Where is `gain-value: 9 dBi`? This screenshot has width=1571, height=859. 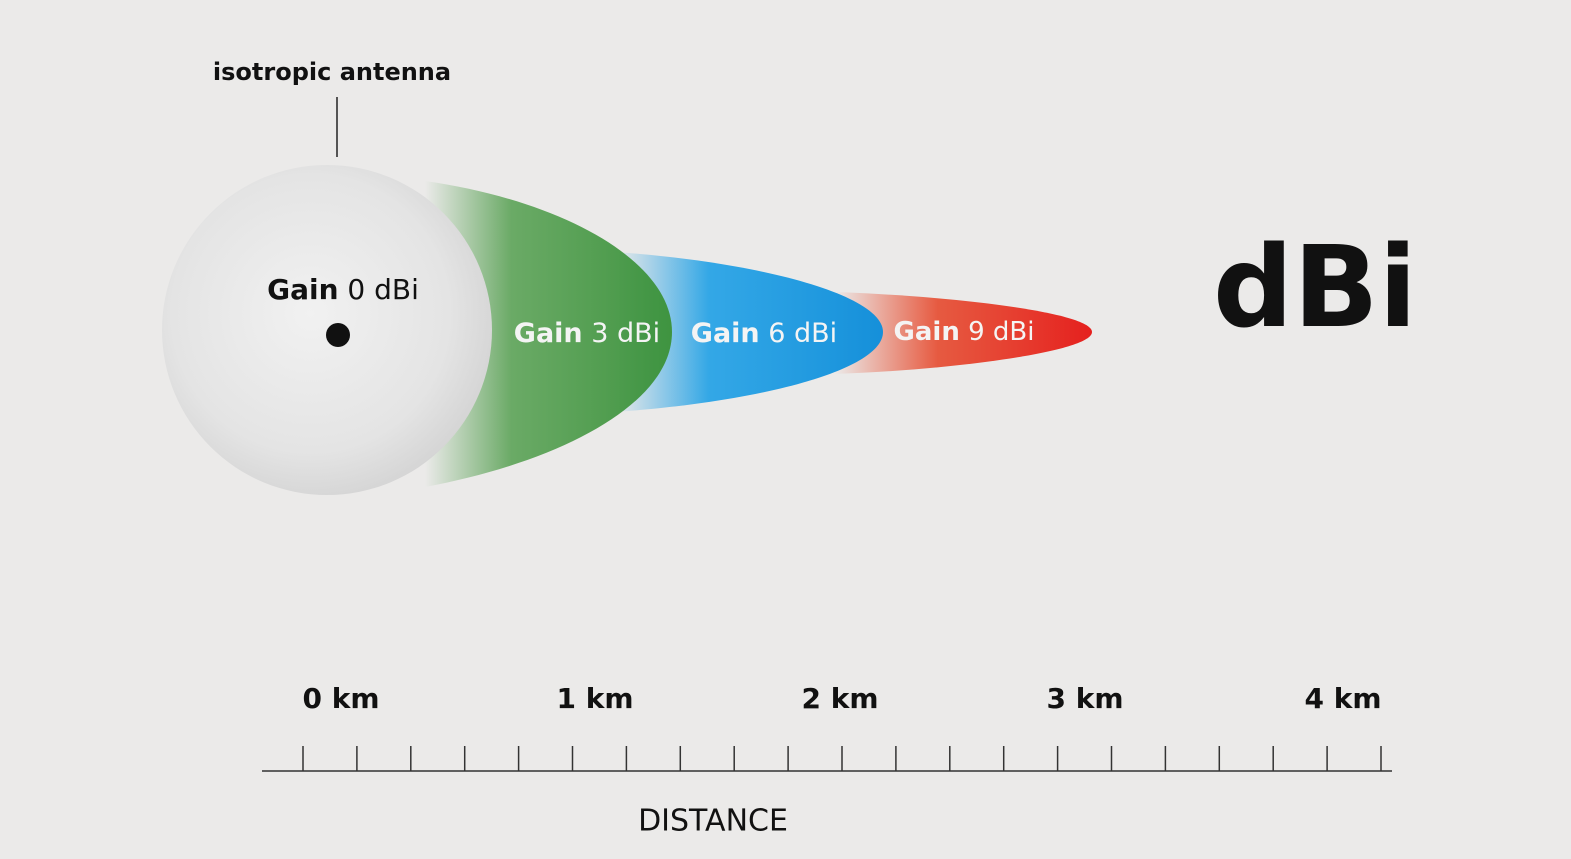
gain-value: 9 dBi is located at coordinates (1001, 332).